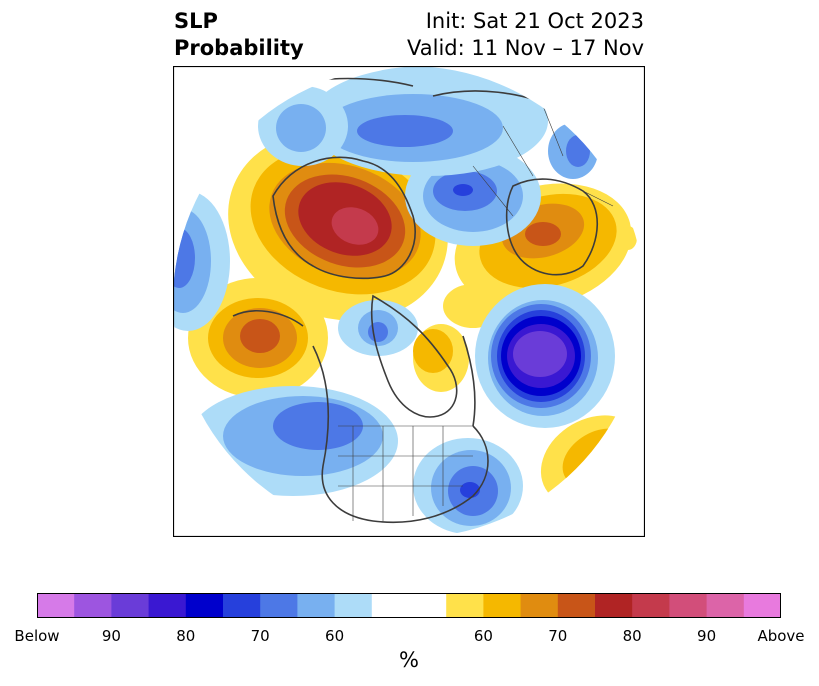 The width and height of the screenshot is (819, 686). What do you see at coordinates (201, 261) in the screenshot?
I see `anomaly-far-west` at bounding box center [201, 261].